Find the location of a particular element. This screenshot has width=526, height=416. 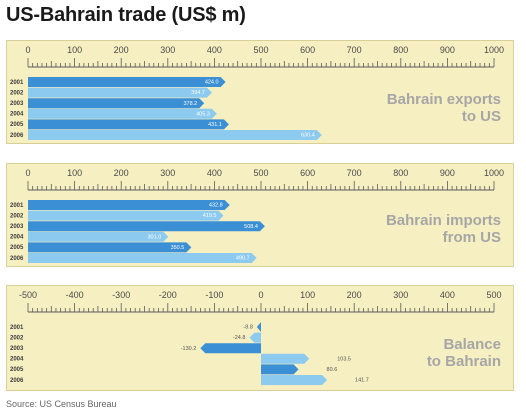

exports-tick-label: 900 is located at coordinates (447, 50).